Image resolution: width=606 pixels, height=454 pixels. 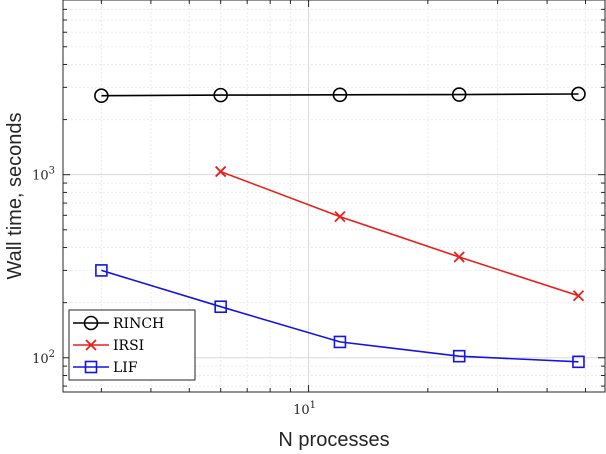 What do you see at coordinates (15, 195) in the screenshot?
I see `y-axis-label: Wall time, seconds` at bounding box center [15, 195].